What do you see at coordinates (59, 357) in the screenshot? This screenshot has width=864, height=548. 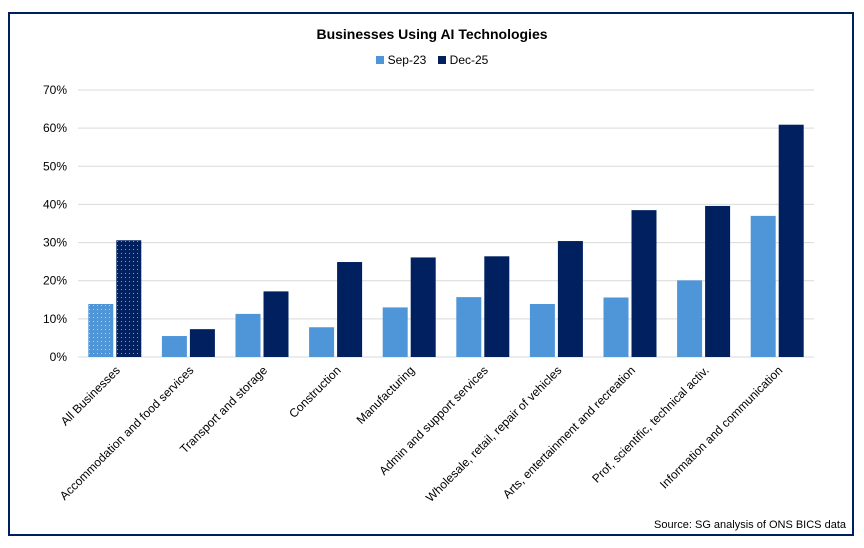 I see `y-tick-label: 0%` at bounding box center [59, 357].